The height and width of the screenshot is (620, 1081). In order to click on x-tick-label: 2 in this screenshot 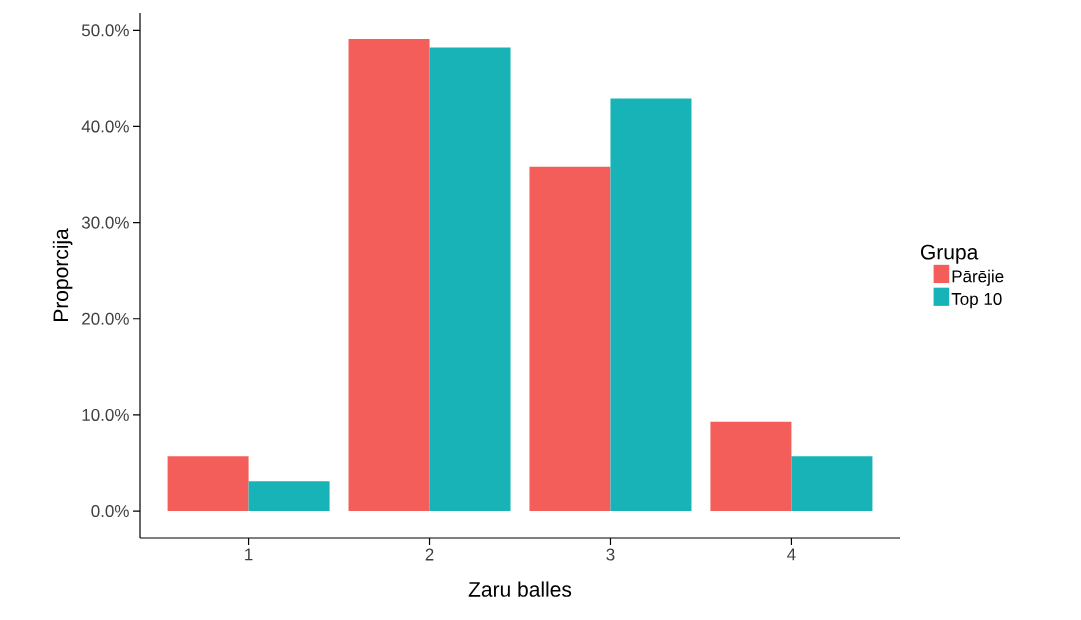, I will do `click(429, 554)`.